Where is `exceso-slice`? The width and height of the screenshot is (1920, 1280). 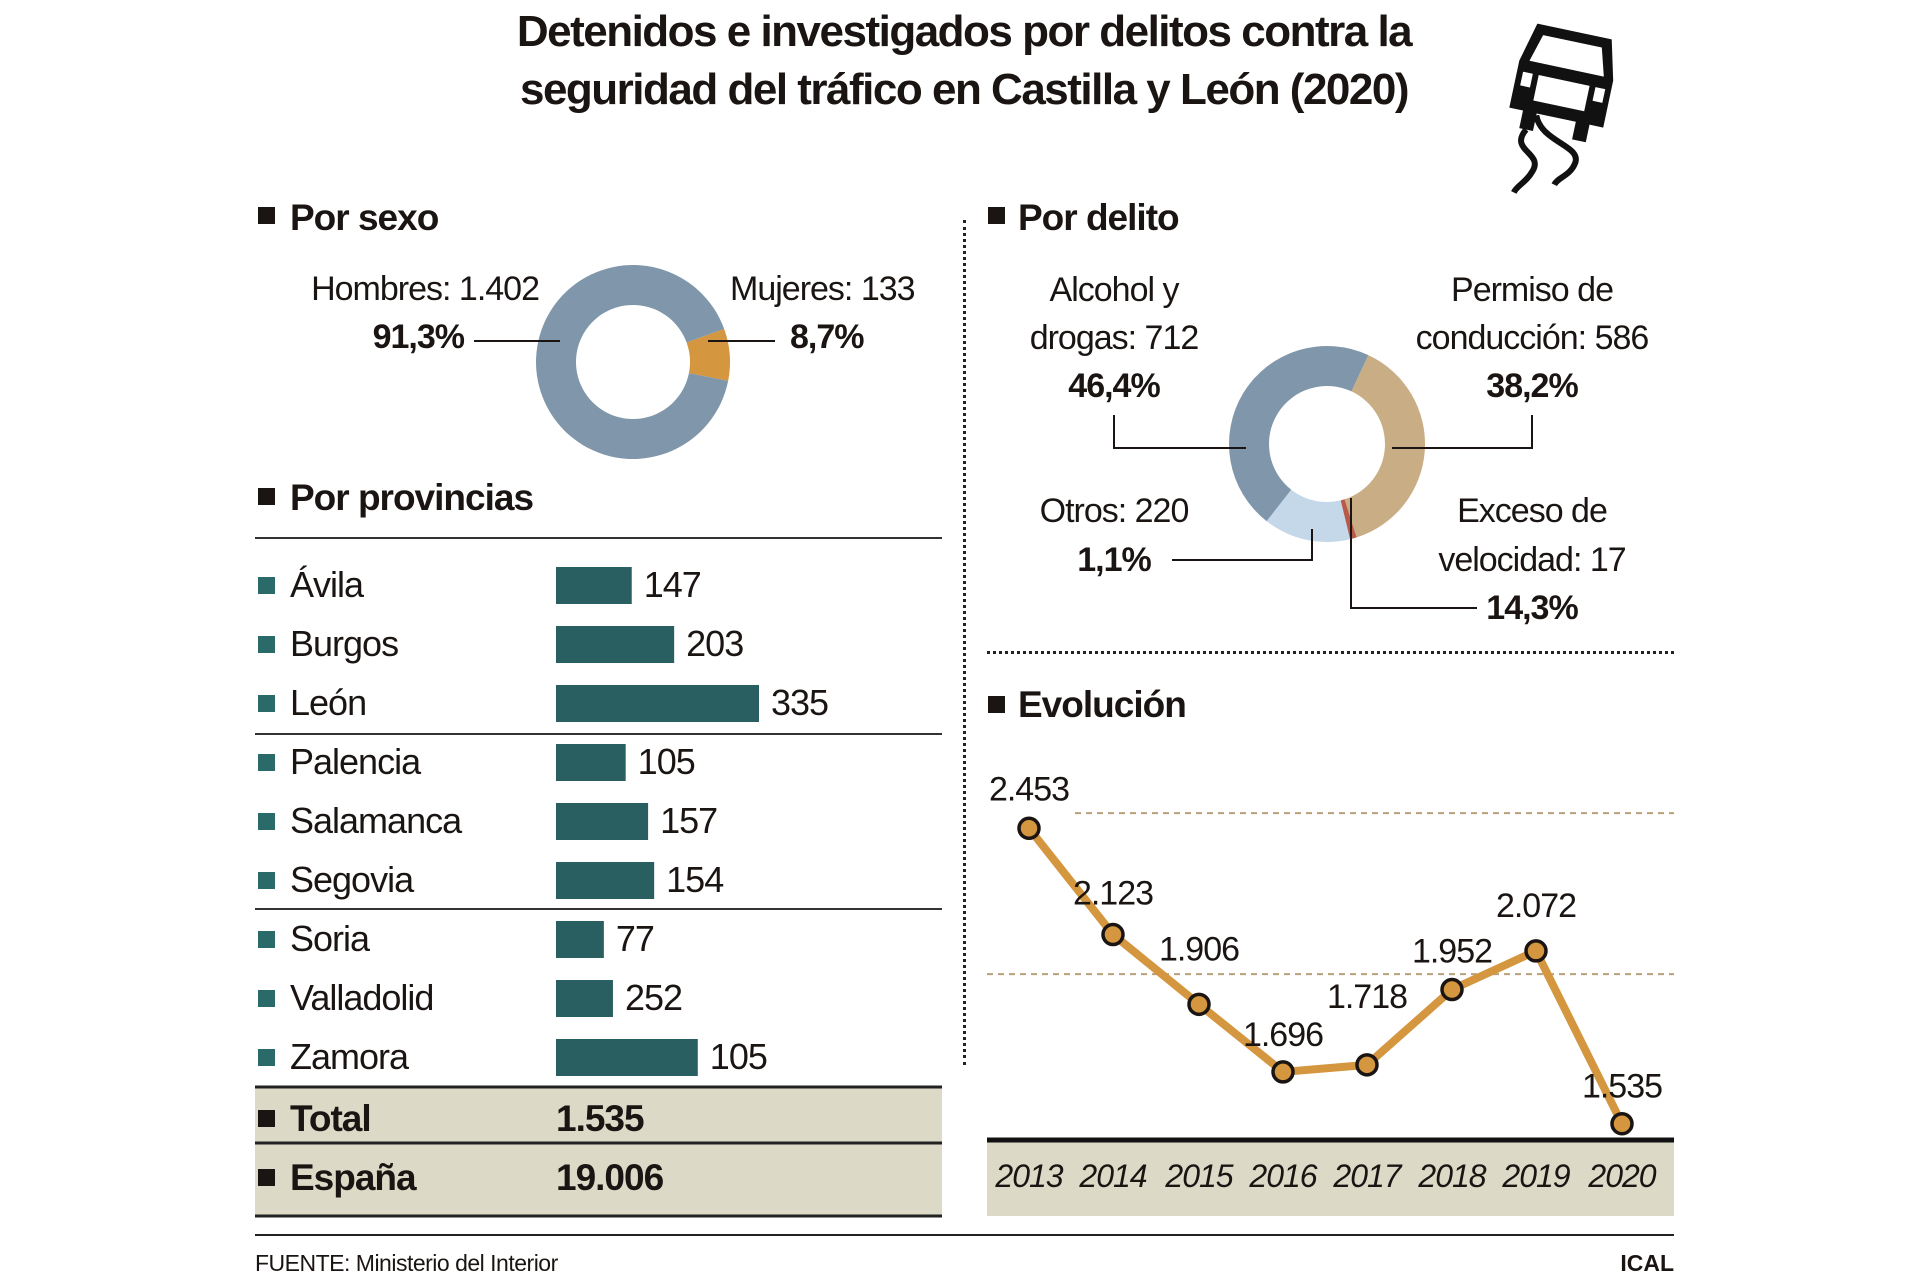 exceso-slice is located at coordinates (1348, 519).